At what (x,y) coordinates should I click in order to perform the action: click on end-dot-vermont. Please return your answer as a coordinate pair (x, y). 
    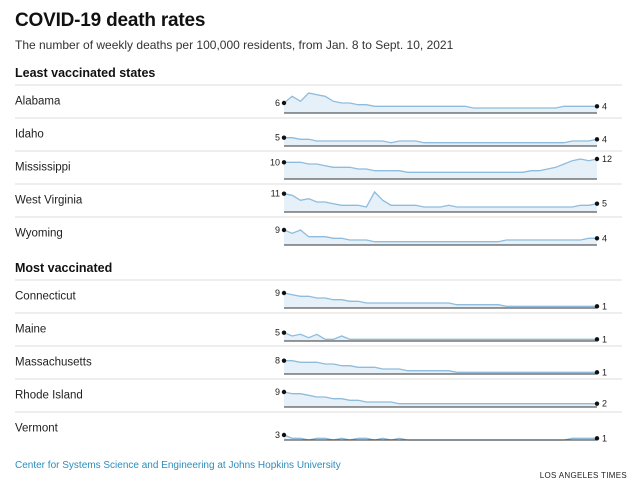
    Looking at the image, I should click on (597, 438).